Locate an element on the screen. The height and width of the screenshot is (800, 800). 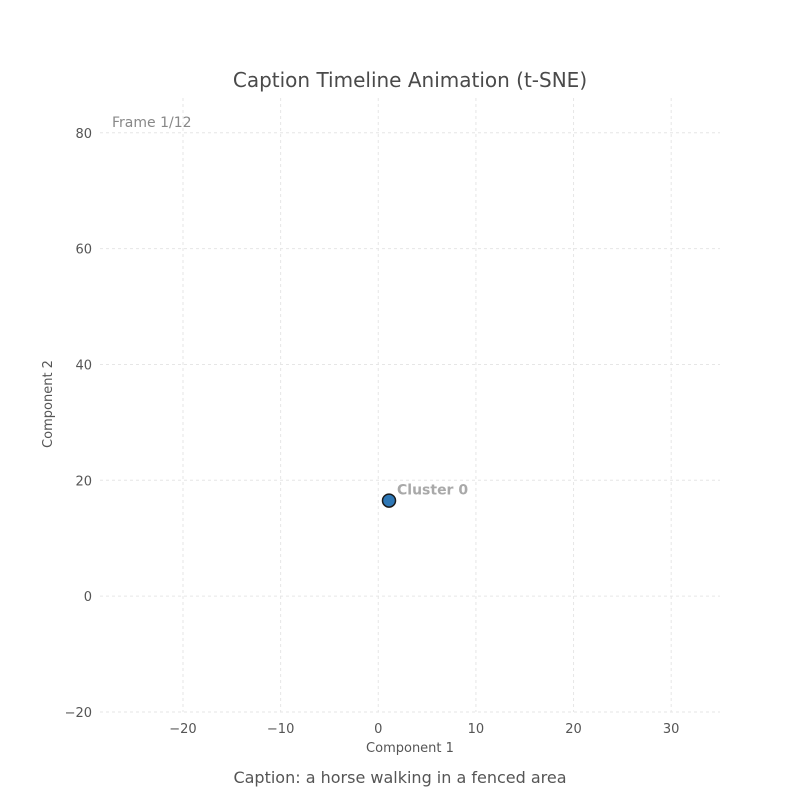
y-tick-label: 60 is located at coordinates (83, 250).